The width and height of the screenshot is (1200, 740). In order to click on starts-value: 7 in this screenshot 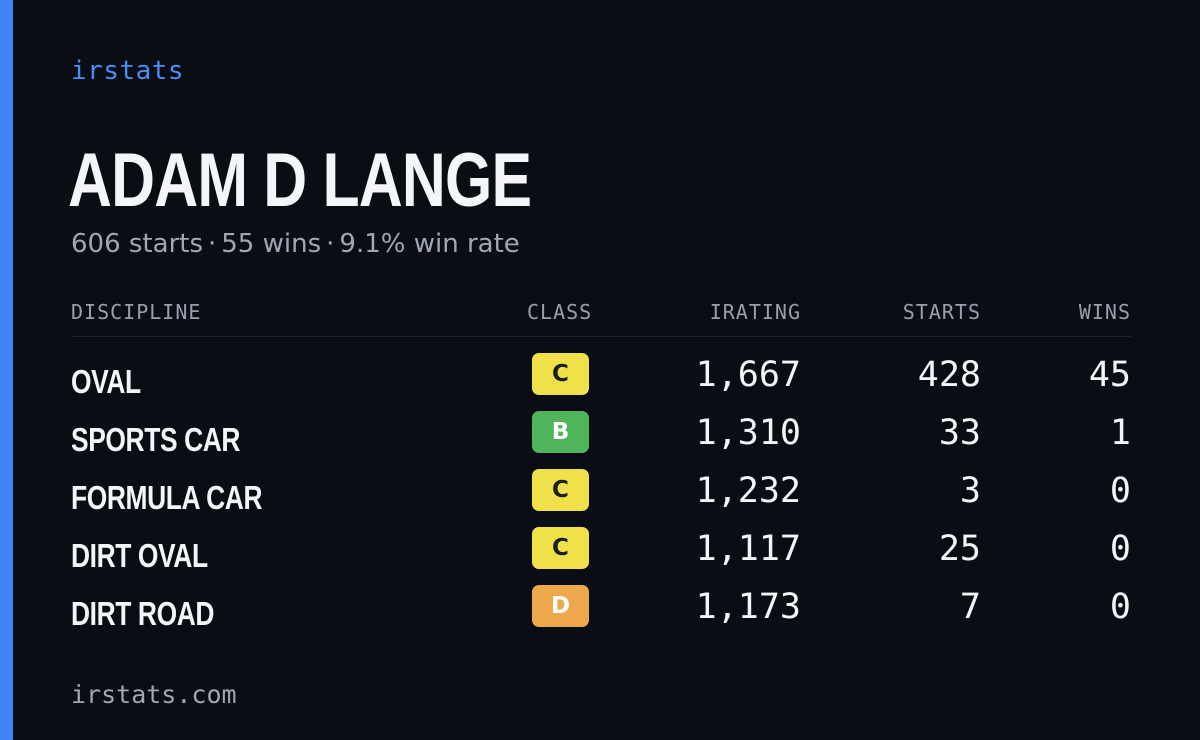, I will do `click(970, 607)`.